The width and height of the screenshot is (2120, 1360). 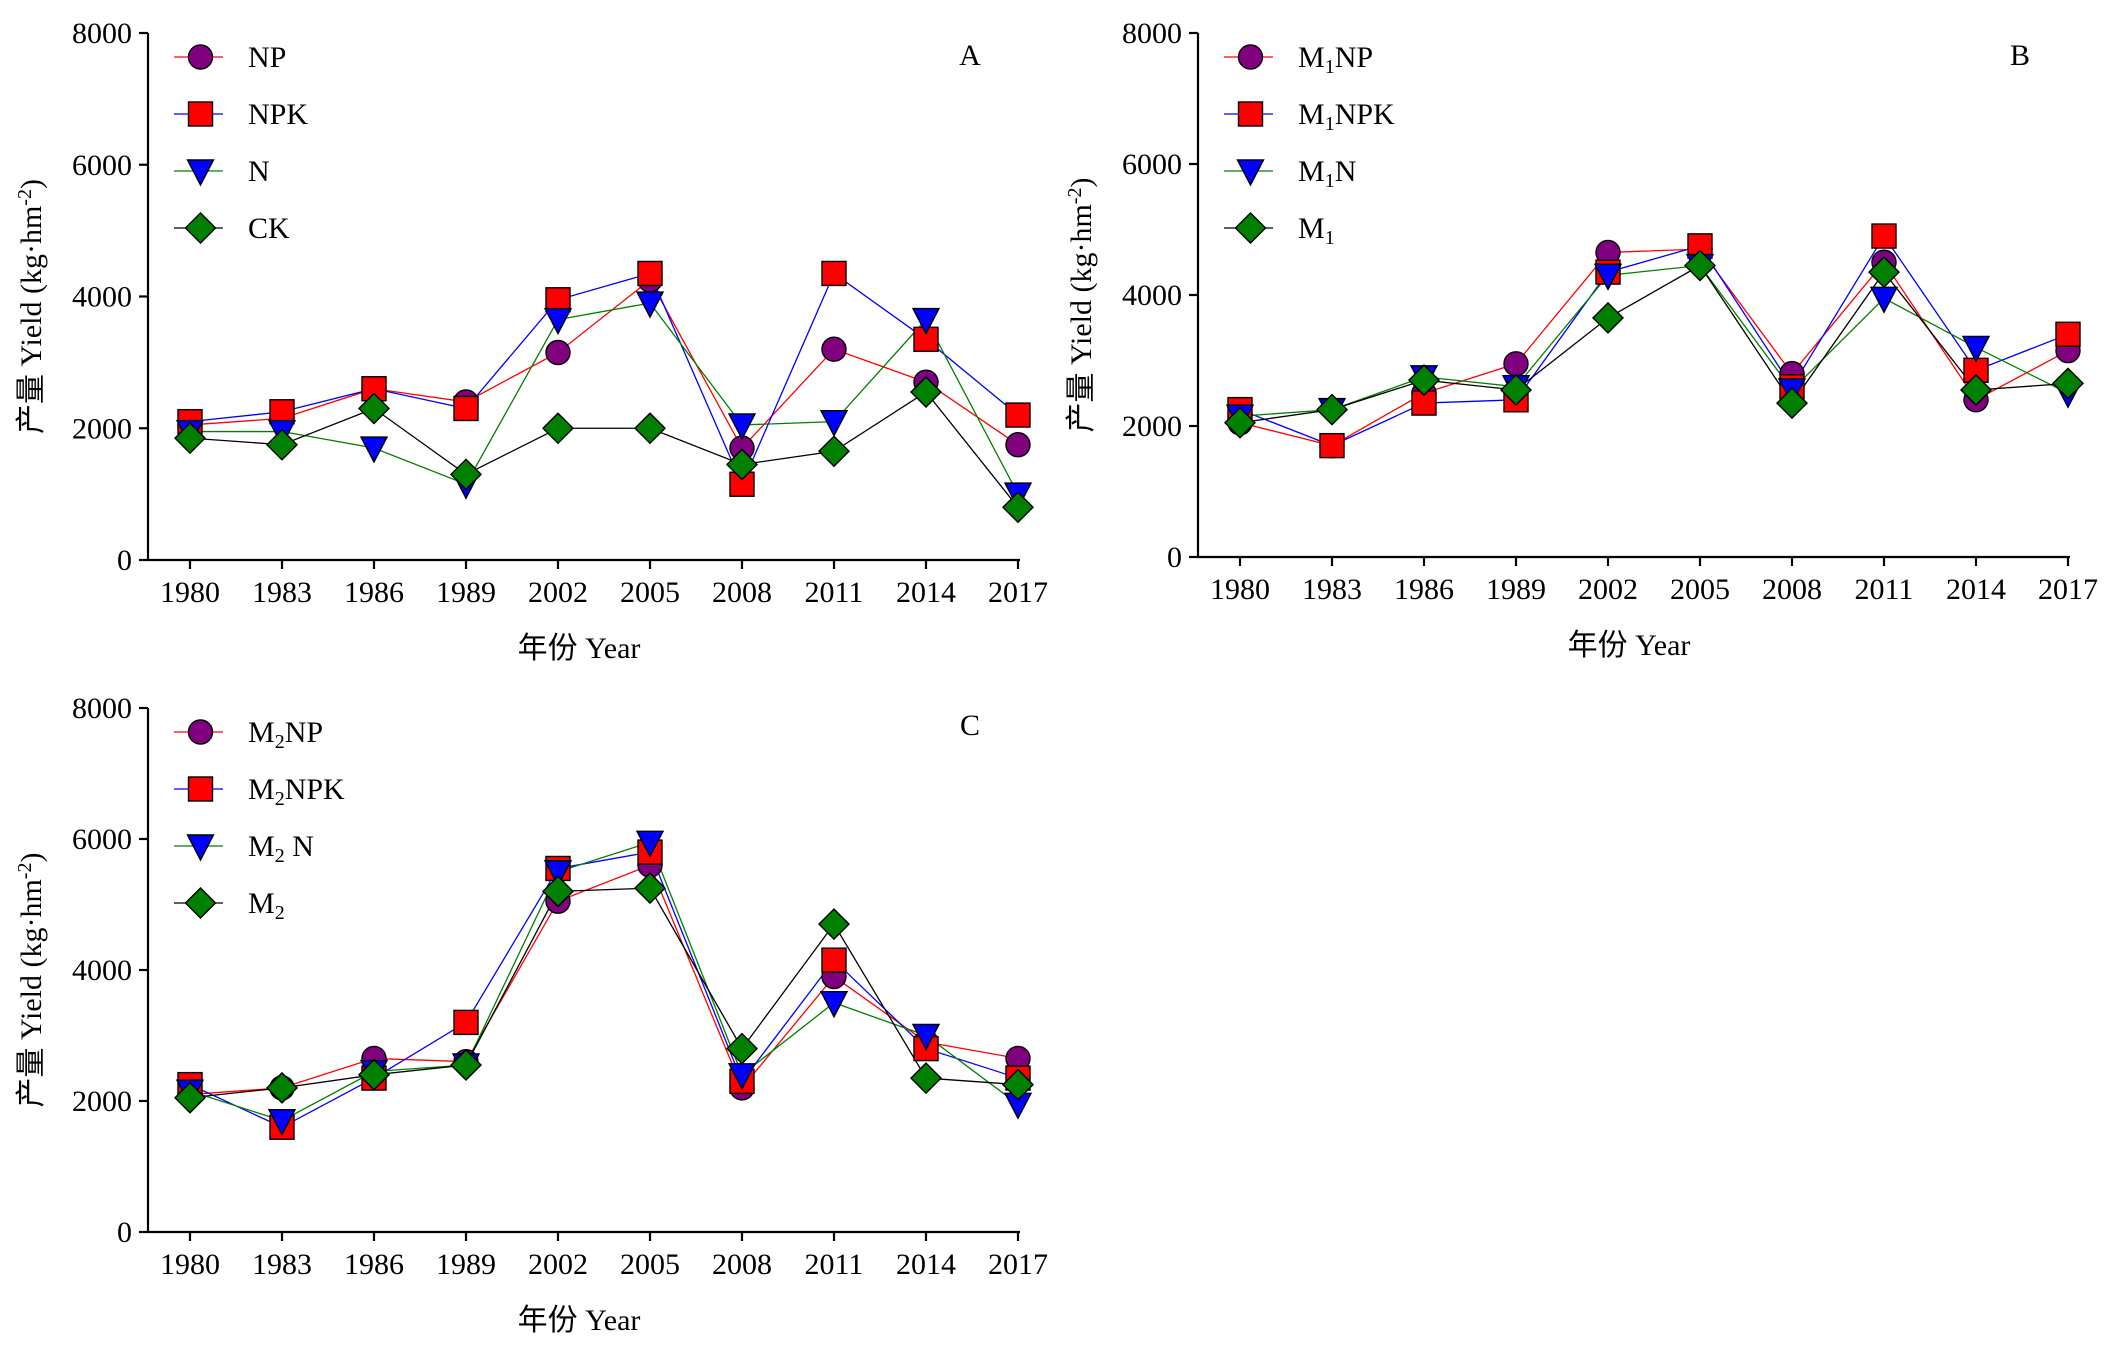 I want to click on legend-entry: M2NPK, so click(x=296, y=791).